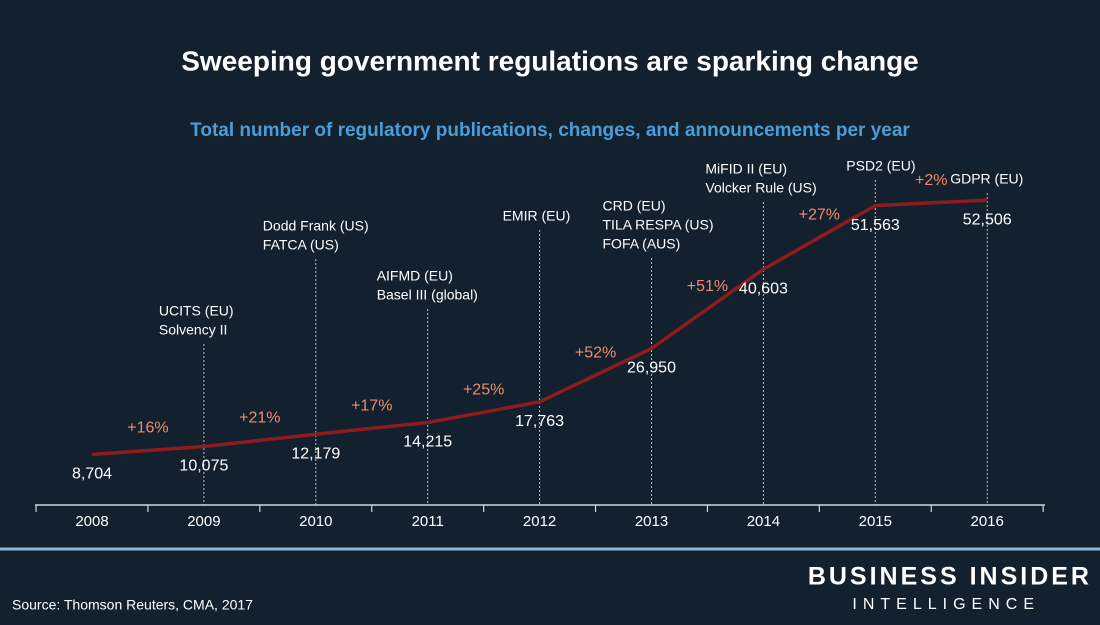  I want to click on value-label: 17,763, so click(539, 421).